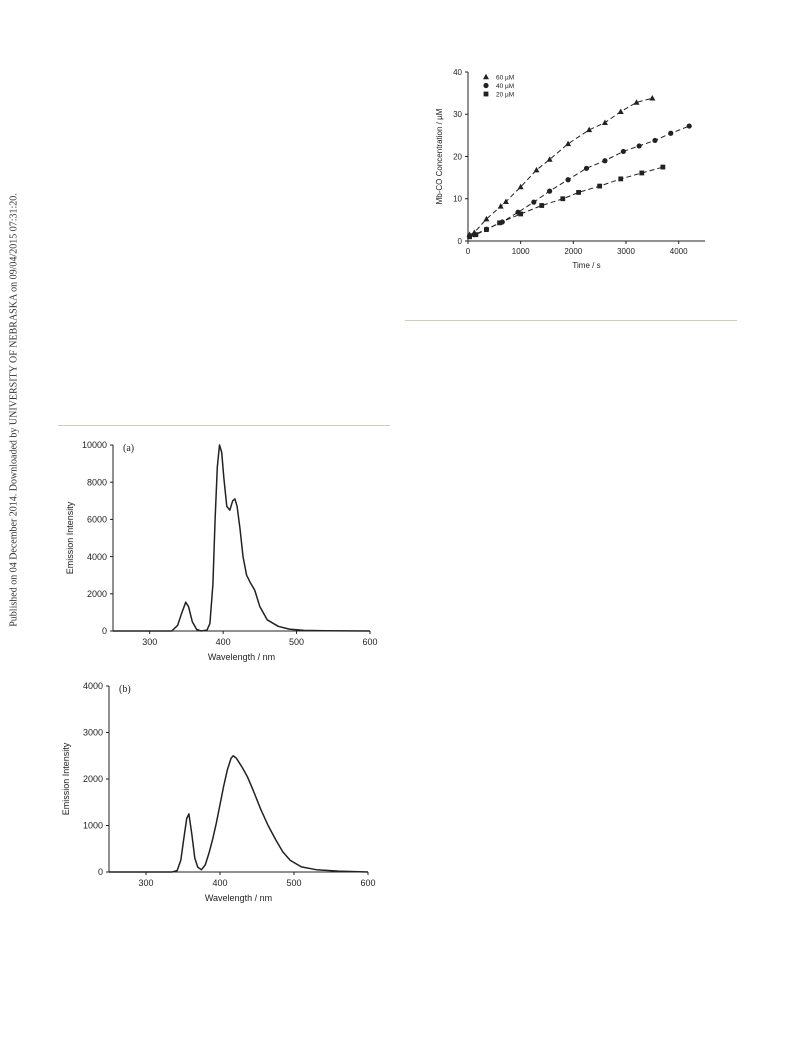  Describe the element at coordinates (224, 425) in the screenshot. I see `divider-left` at that location.